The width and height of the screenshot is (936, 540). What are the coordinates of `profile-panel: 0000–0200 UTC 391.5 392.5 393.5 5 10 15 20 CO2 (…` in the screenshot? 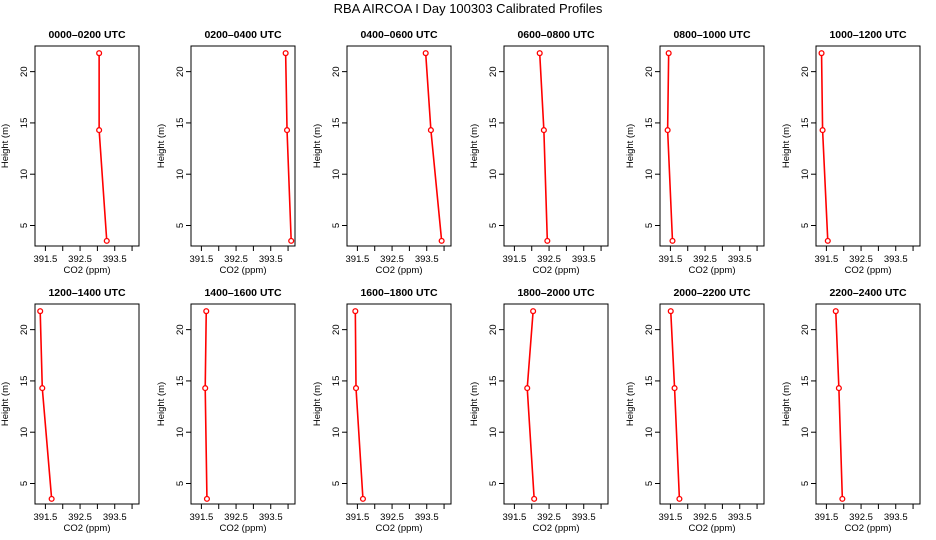 It's located at (70, 152).